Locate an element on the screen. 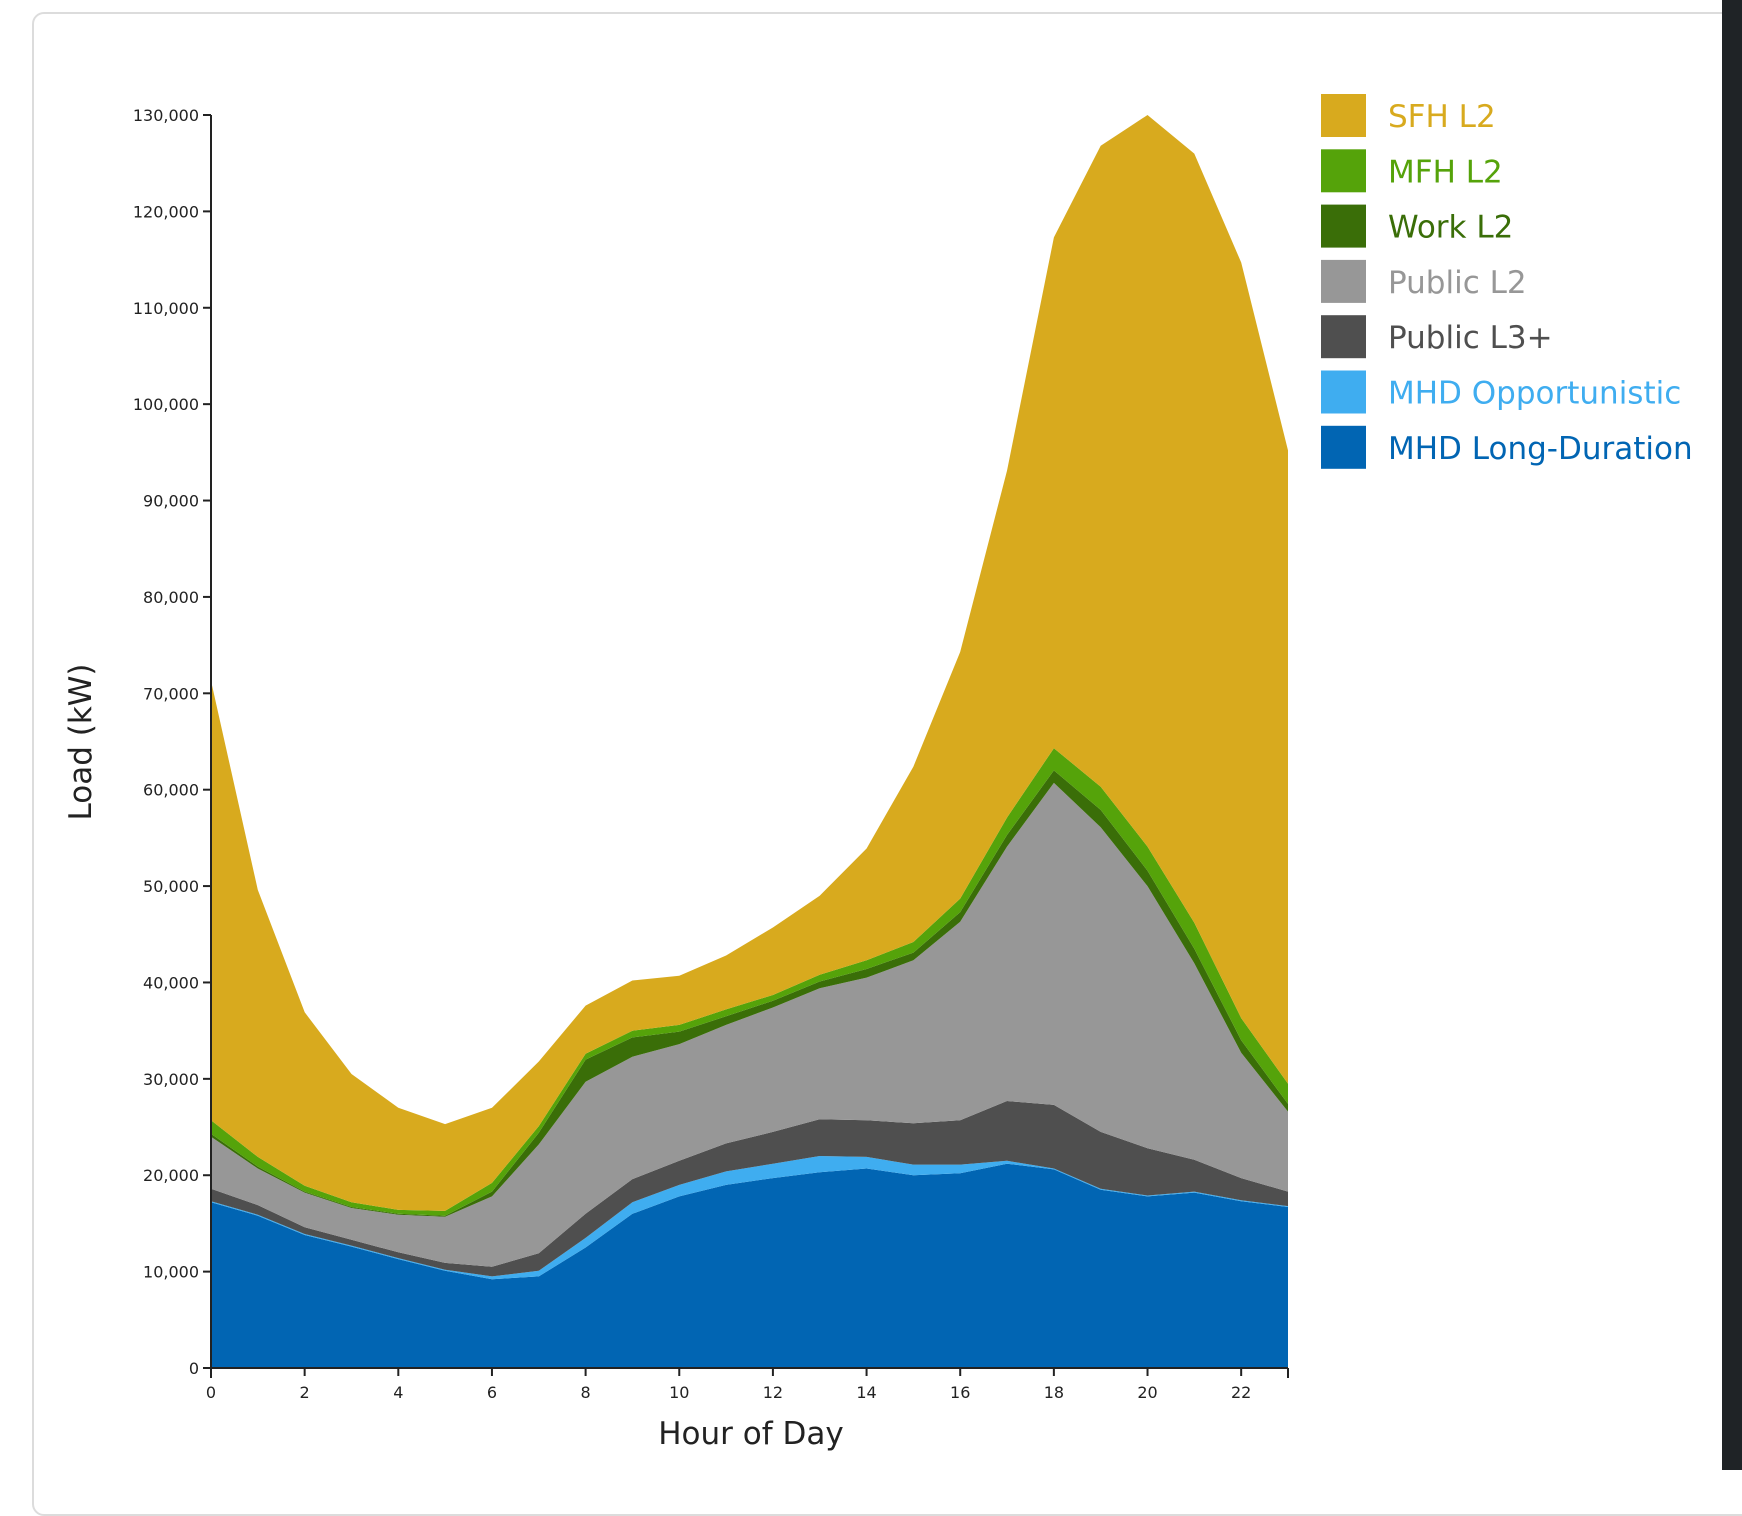 The height and width of the screenshot is (1516, 1742). legend-swatch-public-l3- is located at coordinates (1343, 337).